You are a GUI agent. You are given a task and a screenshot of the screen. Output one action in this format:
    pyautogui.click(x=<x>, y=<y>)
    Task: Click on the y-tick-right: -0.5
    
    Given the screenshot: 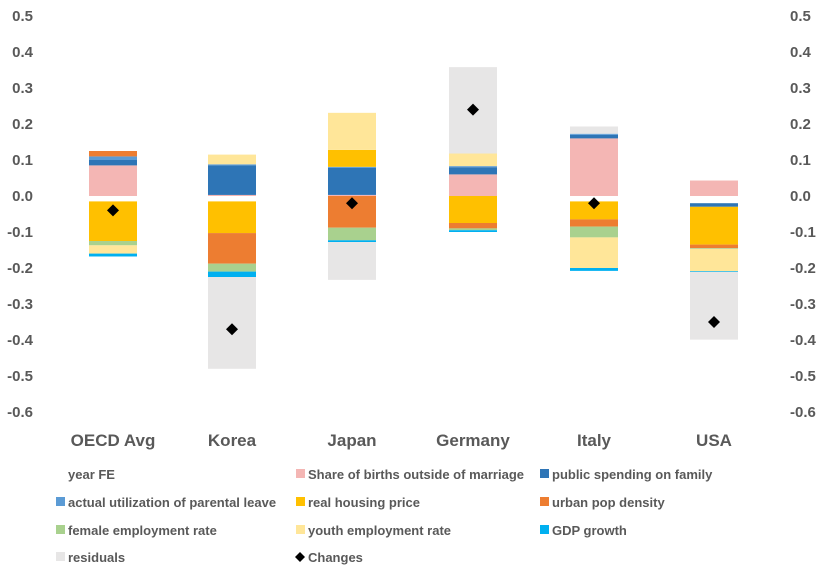 What is the action you would take?
    pyautogui.click(x=803, y=376)
    